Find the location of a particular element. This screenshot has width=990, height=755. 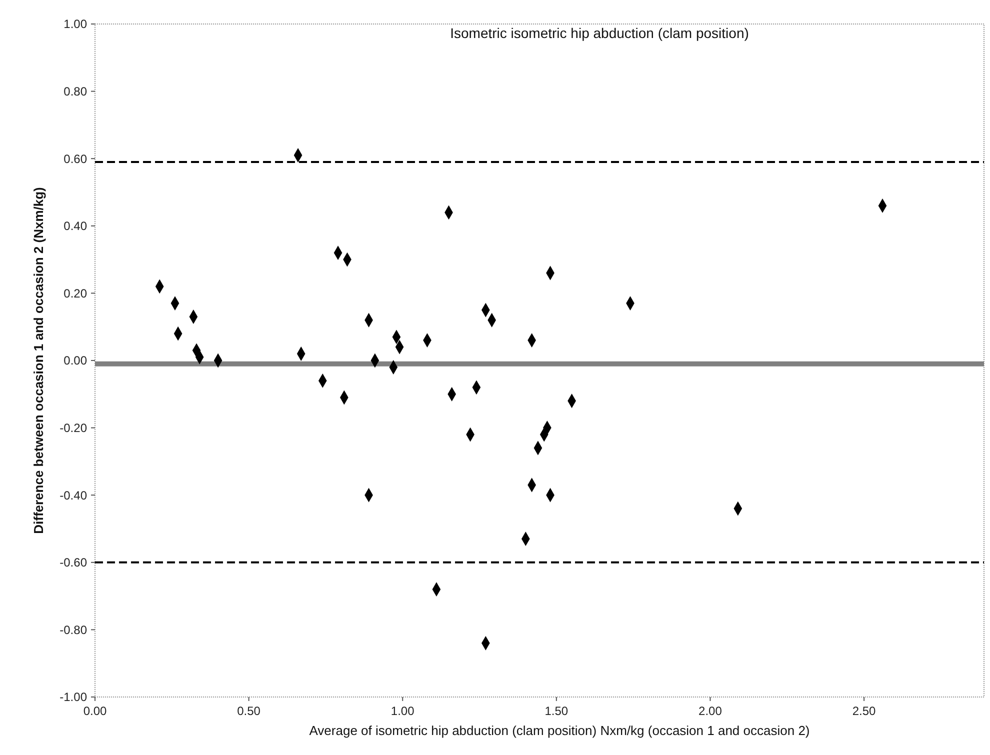

y-tick-label: -0.40 is located at coordinates (74, 495).